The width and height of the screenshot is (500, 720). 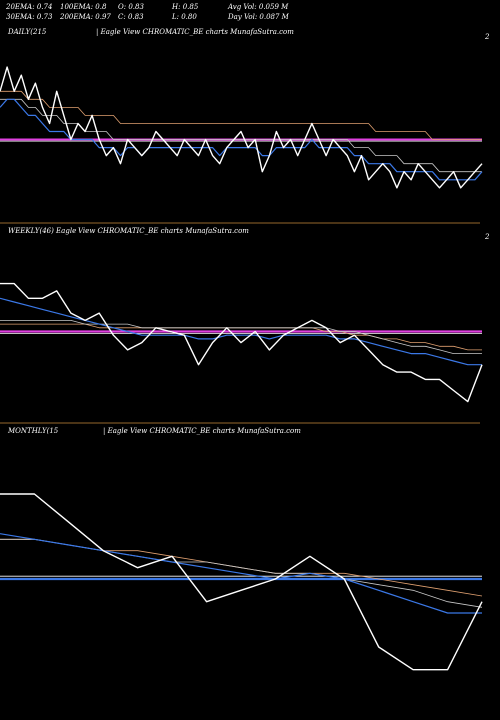 I want to click on weekly-panel-title: WEEKLY(46) Eagle, so click(x=42, y=231).